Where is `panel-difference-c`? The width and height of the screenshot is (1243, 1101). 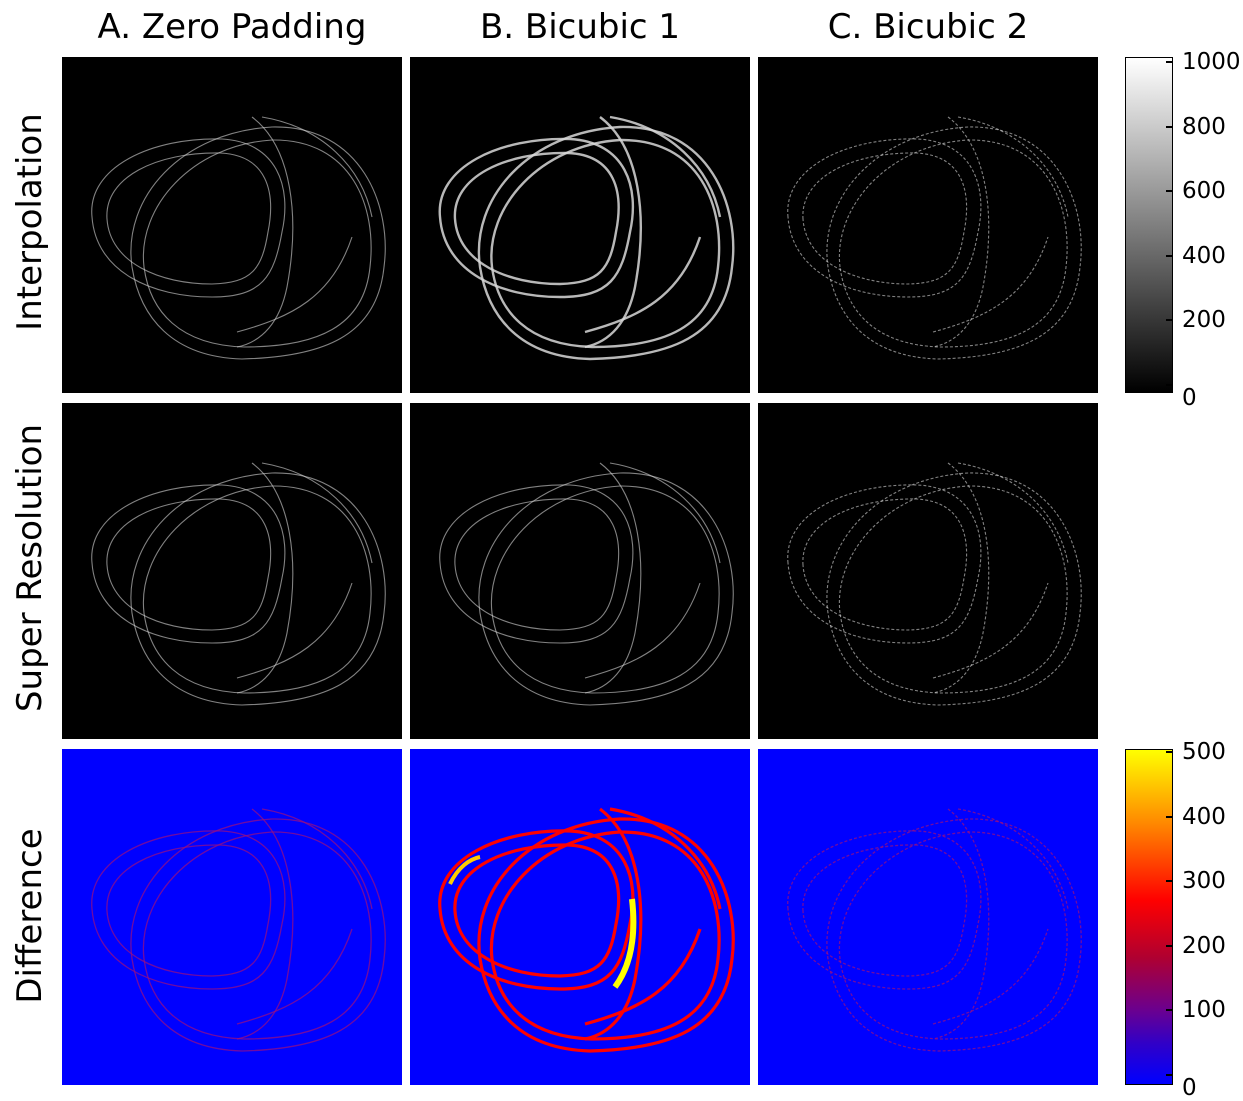 panel-difference-c is located at coordinates (928, 917).